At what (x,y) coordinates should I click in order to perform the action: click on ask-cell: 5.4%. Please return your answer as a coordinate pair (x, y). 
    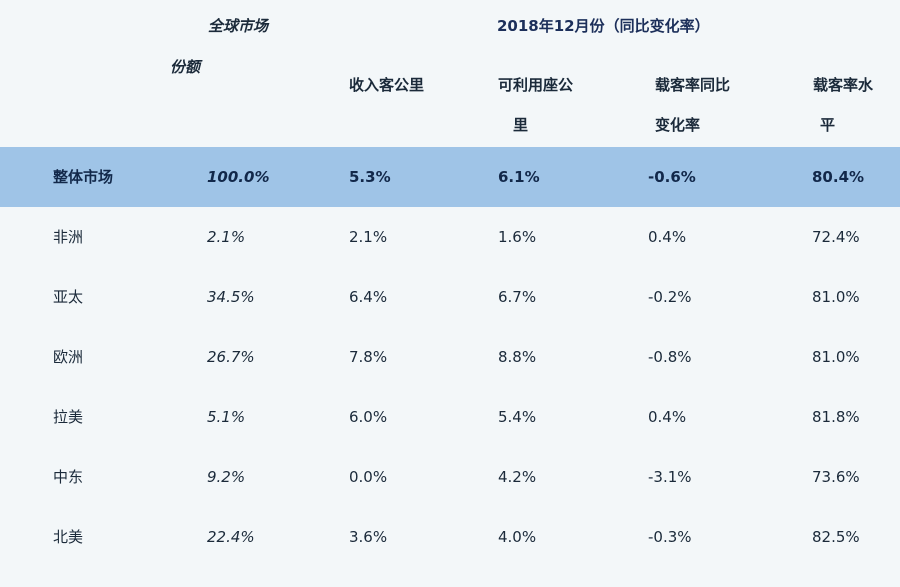
    Looking at the image, I should click on (517, 417).